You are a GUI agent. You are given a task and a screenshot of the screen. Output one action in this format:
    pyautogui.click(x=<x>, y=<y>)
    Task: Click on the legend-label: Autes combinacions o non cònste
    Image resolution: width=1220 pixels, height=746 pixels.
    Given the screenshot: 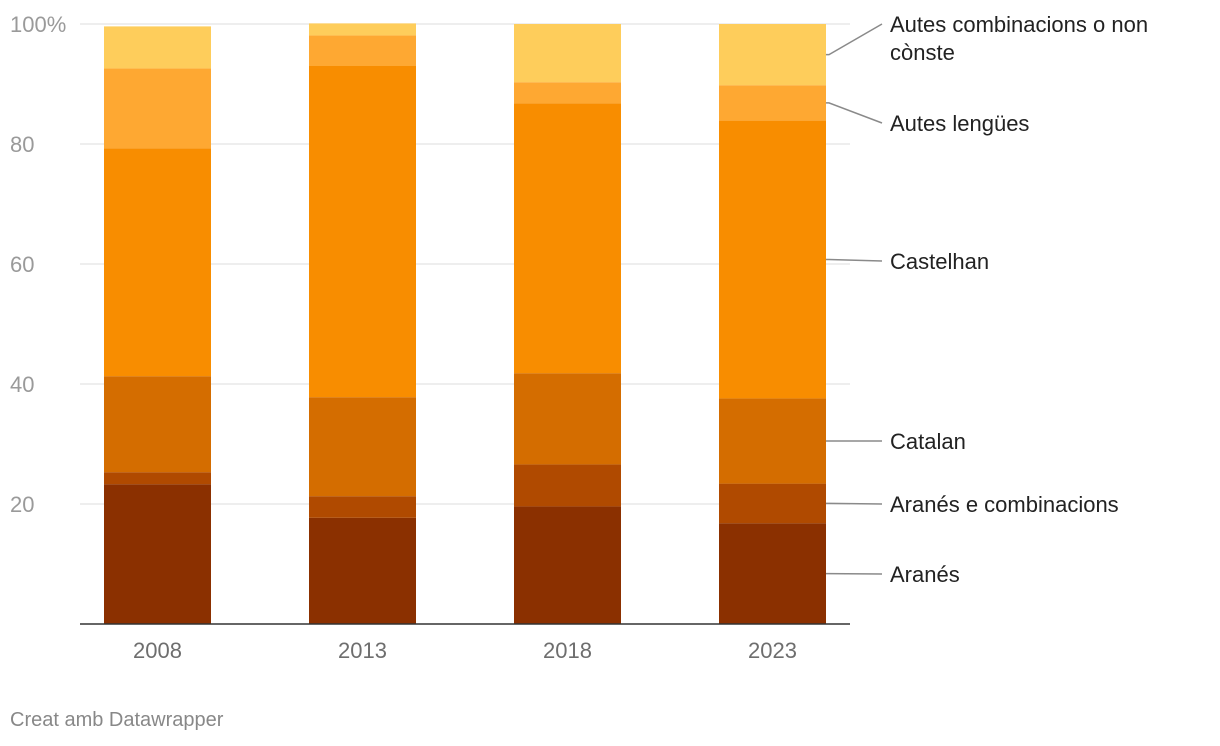 What is the action you would take?
    pyautogui.click(x=1019, y=38)
    